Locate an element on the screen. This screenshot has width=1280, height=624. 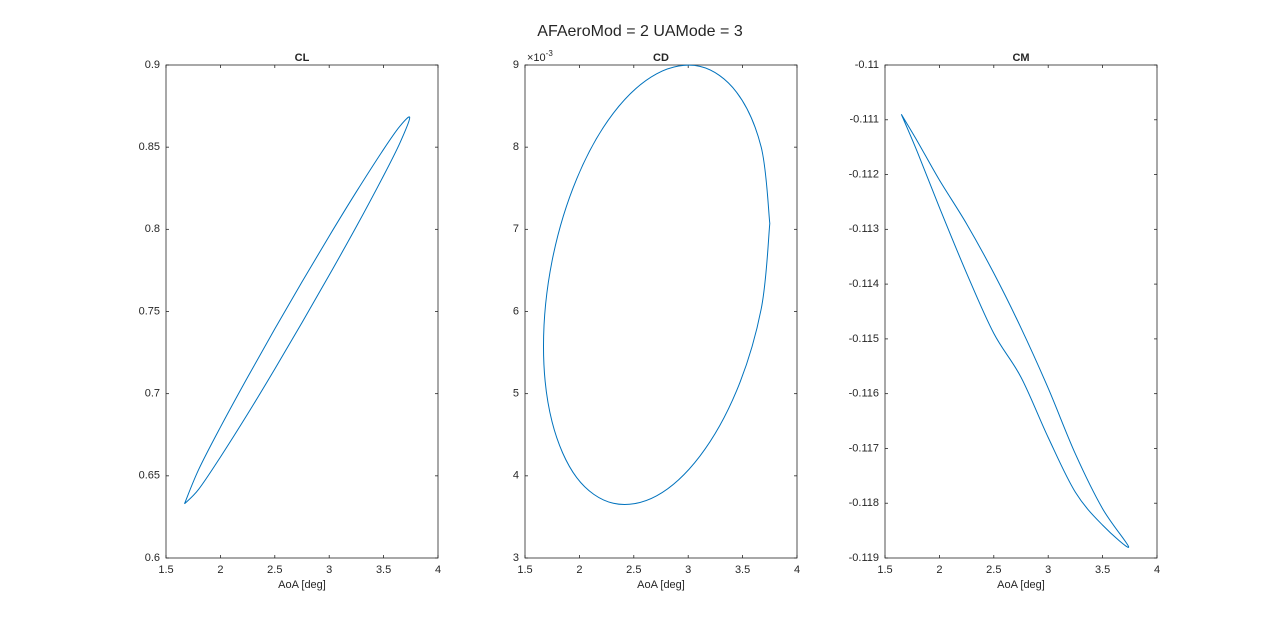
y-tick-label: -0.114 is located at coordinates (864, 284).